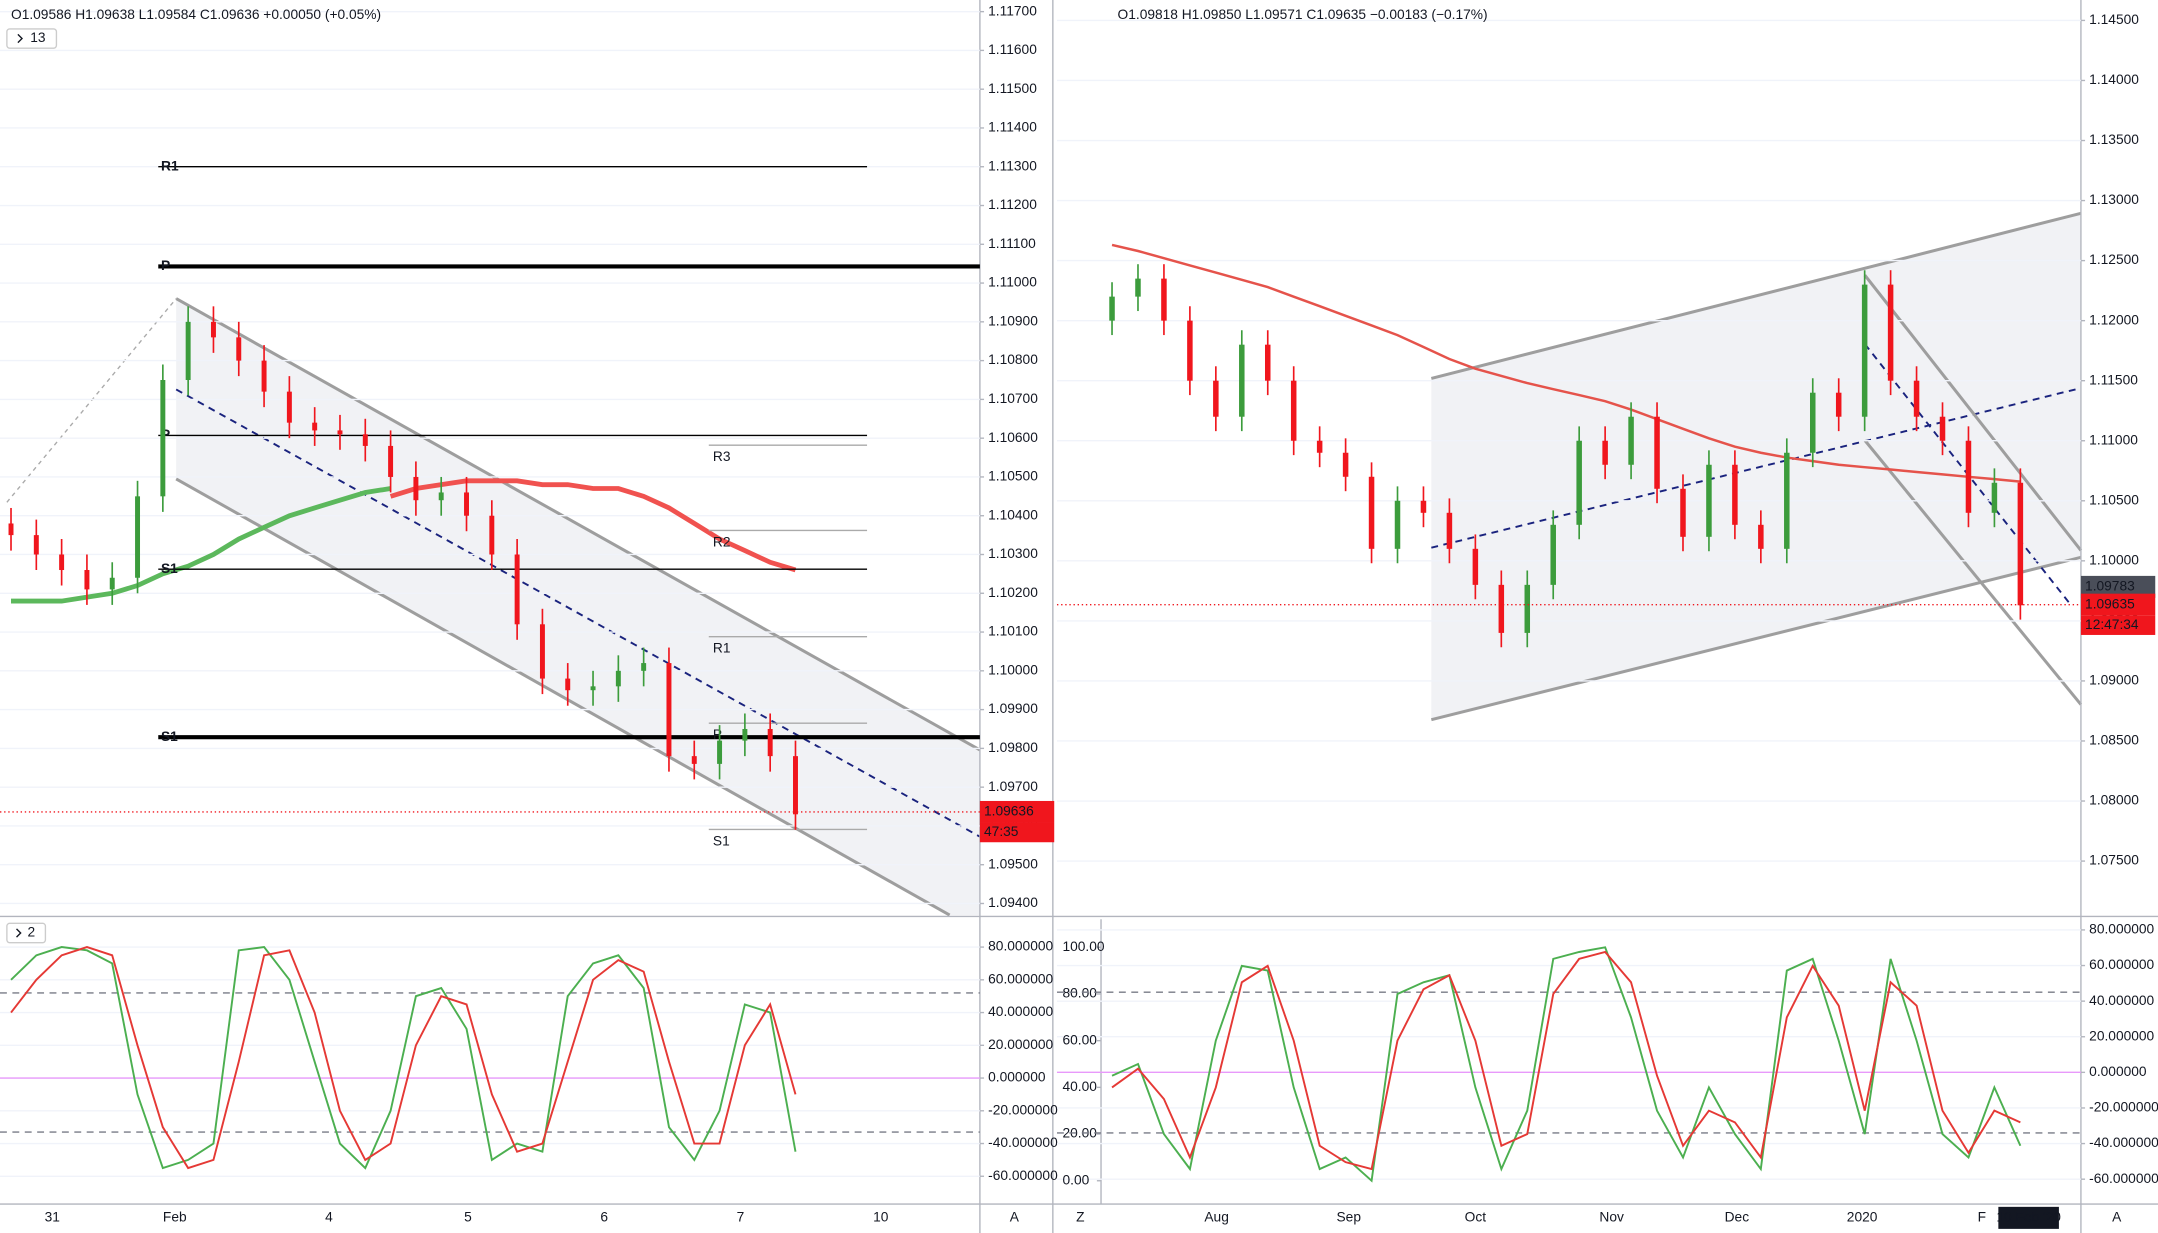  I want to click on price-tag-bg, so click(2118, 604).